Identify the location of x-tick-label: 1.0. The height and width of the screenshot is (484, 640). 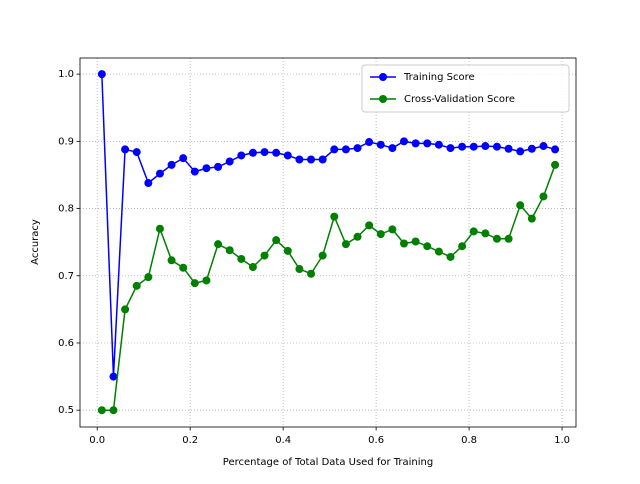
(562, 440).